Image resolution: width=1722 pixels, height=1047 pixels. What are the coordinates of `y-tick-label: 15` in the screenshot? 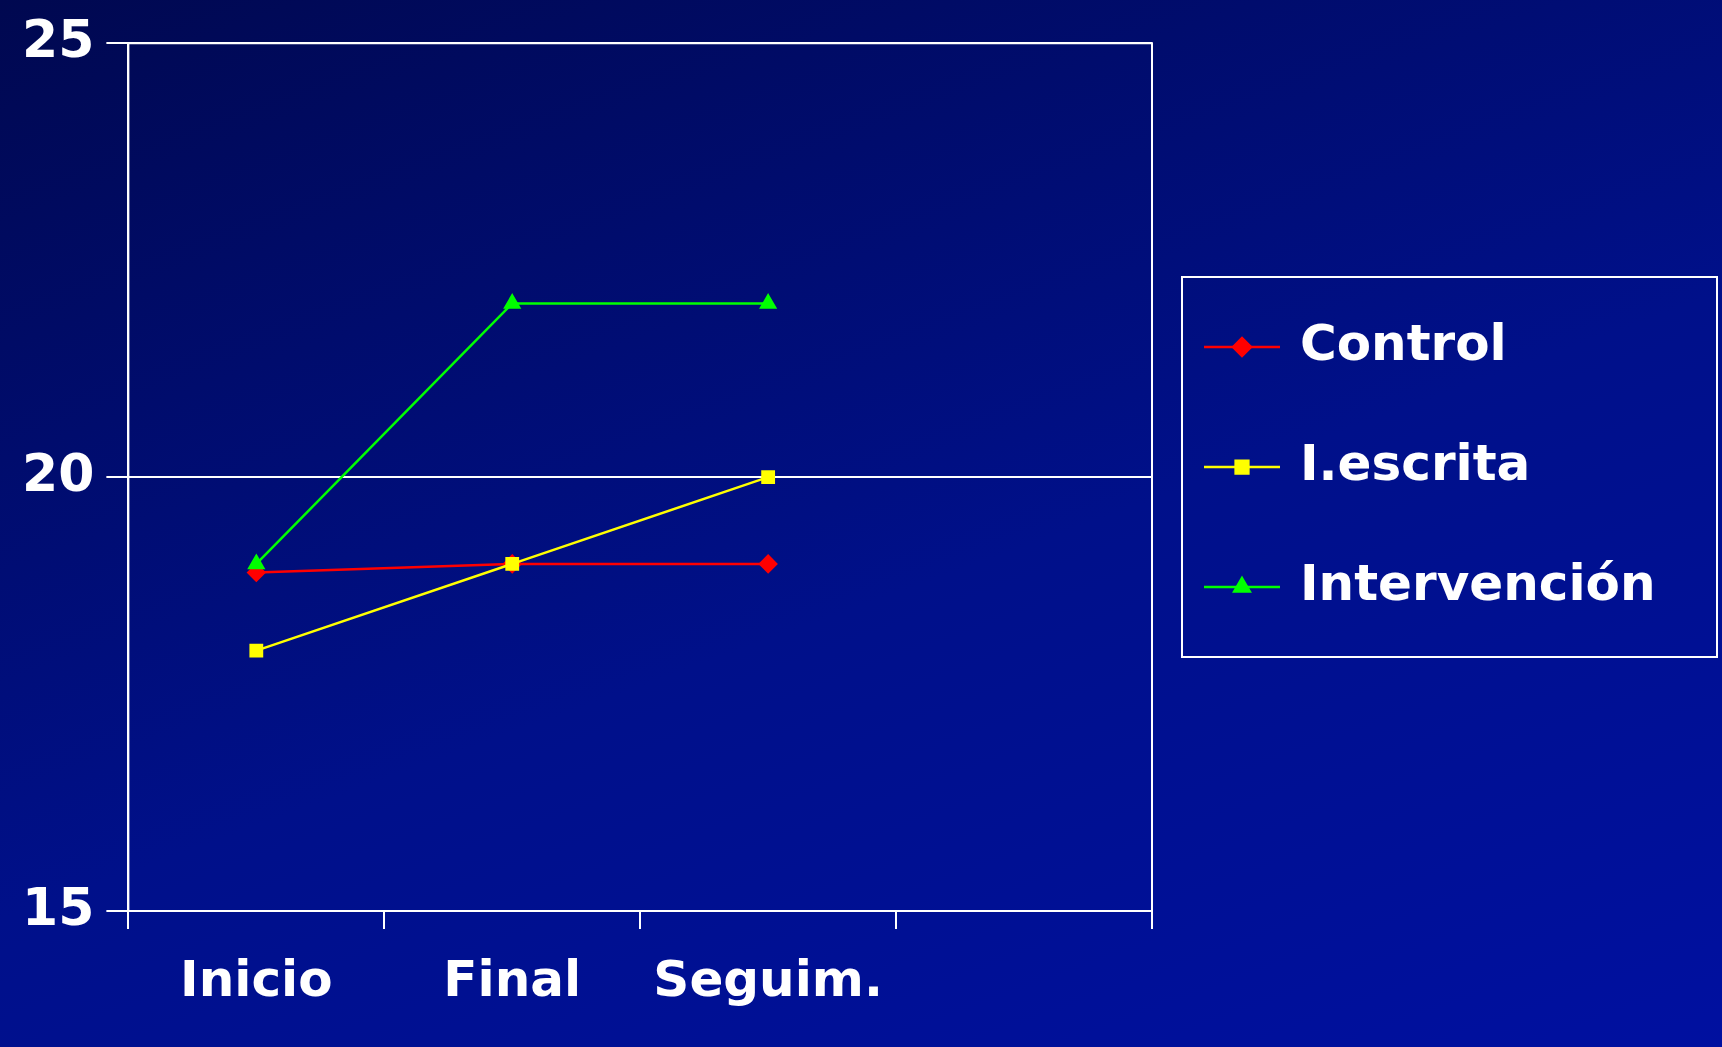 It's located at (58, 906).